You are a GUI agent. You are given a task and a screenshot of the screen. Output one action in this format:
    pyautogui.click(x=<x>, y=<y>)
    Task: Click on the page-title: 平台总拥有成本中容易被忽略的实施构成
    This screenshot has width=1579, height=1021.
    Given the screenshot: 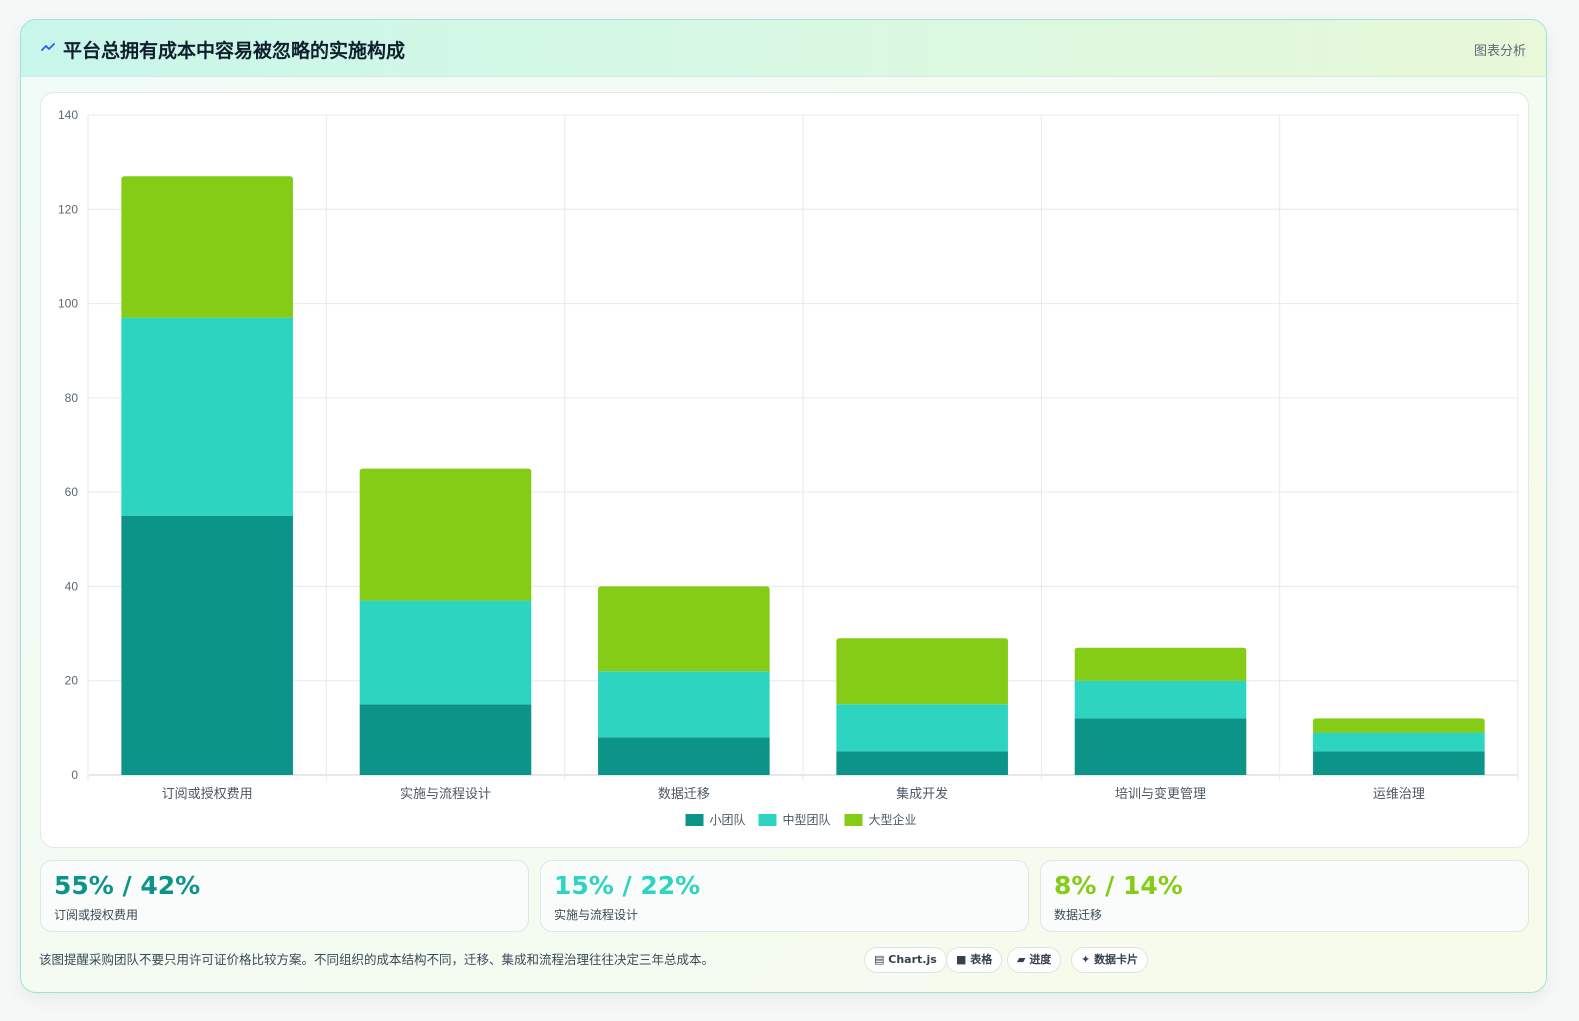 What is the action you would take?
    pyautogui.click(x=234, y=51)
    